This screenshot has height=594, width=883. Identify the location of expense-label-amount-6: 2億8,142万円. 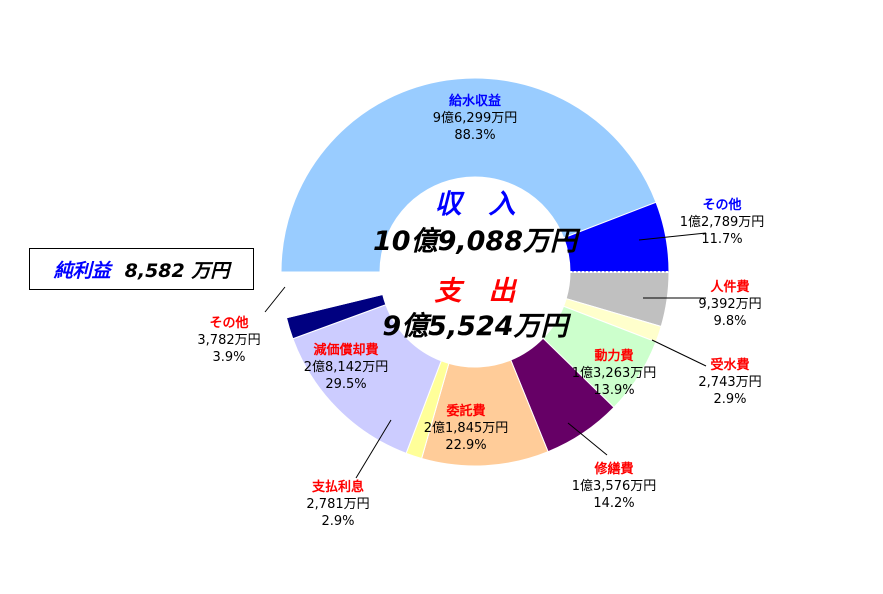
(346, 367).